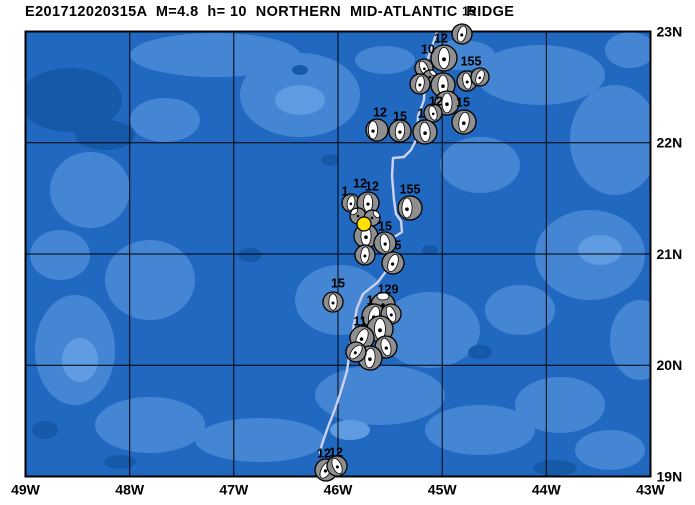 This screenshot has width=695, height=505. What do you see at coordinates (339, 490) in the screenshot?
I see `longitude-tick-label: 46W` at bounding box center [339, 490].